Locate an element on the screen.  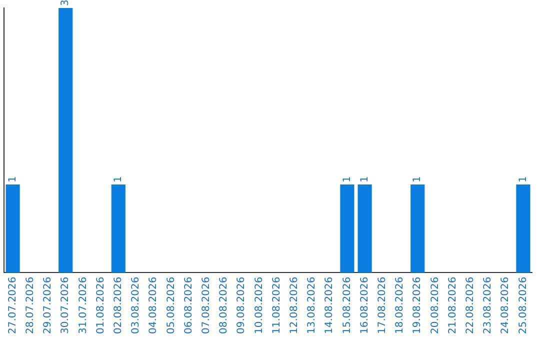
x-tick-label: 14.08.2026 is located at coordinates (330, 305).